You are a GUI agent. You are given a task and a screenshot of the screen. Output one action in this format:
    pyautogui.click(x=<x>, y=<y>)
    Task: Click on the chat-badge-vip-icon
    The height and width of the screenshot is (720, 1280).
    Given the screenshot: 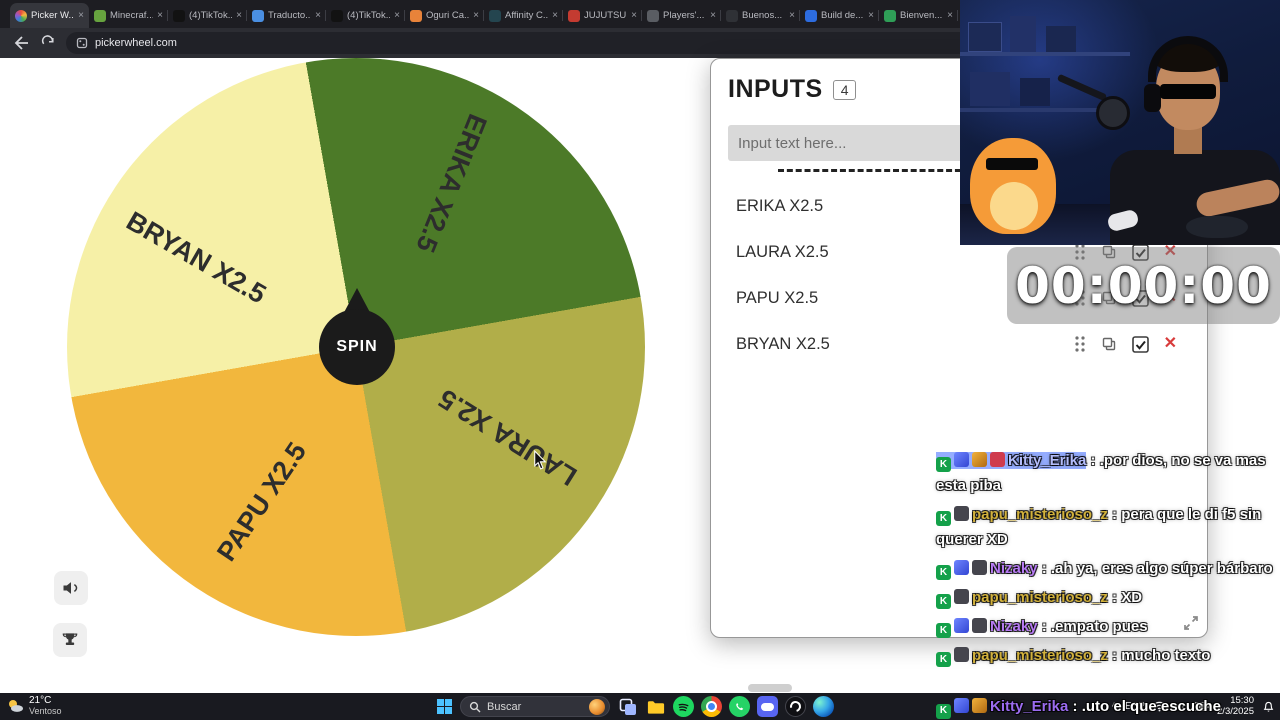 What is the action you would take?
    pyautogui.click(x=997, y=459)
    